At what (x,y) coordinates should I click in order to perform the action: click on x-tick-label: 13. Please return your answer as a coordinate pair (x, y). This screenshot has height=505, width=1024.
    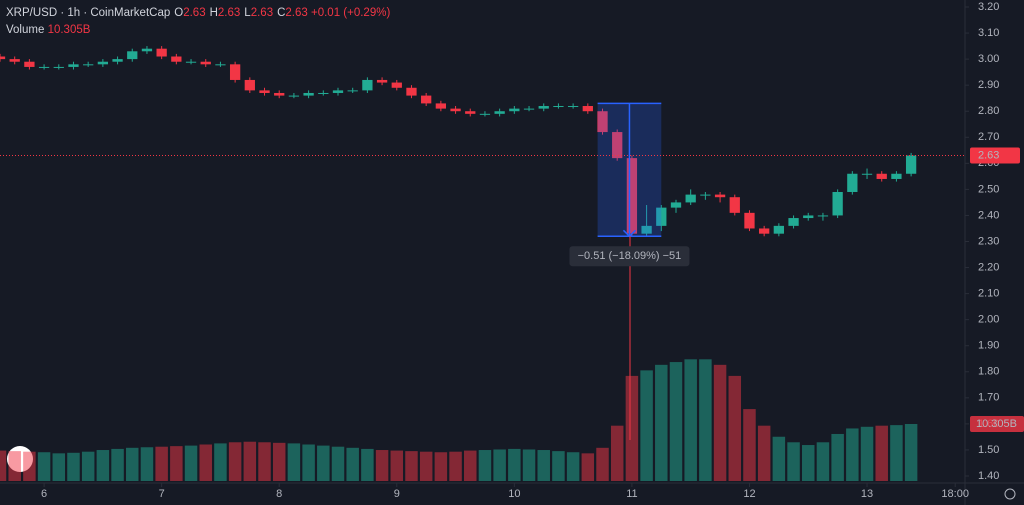
    Looking at the image, I should click on (867, 494).